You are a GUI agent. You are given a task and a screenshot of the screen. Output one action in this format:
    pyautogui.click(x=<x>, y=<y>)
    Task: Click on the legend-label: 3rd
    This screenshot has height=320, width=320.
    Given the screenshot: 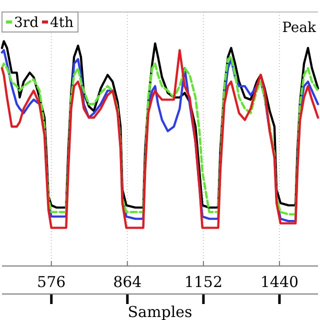 What is the action you would take?
    pyautogui.click(x=26, y=23)
    